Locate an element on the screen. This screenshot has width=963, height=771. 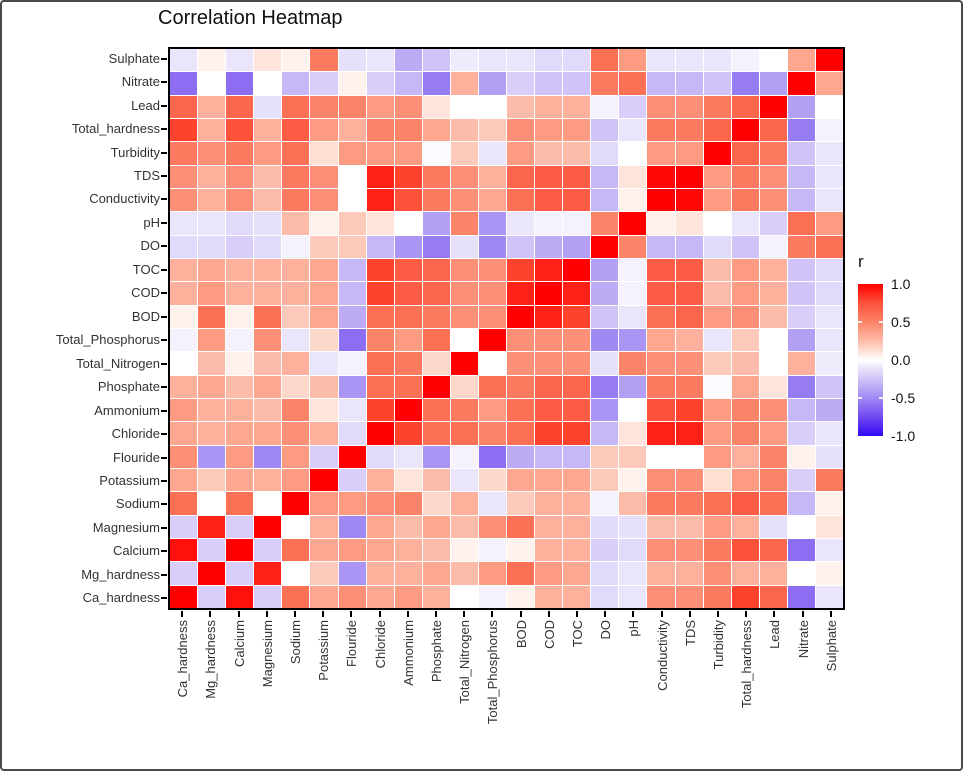
legend-tick is located at coordinates (881, 360).